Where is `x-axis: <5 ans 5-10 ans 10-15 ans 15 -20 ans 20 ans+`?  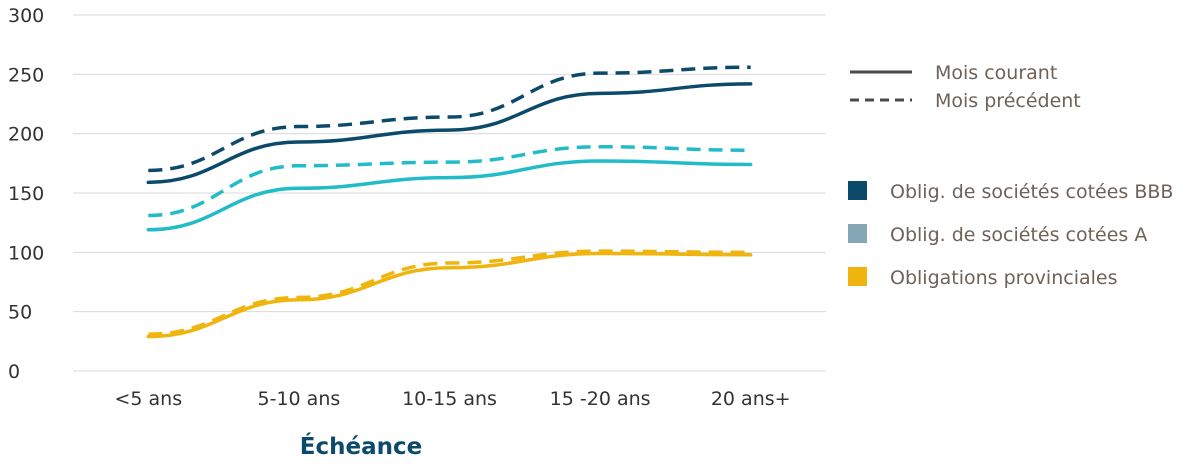
x-axis: <5 ans 5-10 ans 10-15 ans 15 -20 ans 20 ans+ is located at coordinates (452, 399).